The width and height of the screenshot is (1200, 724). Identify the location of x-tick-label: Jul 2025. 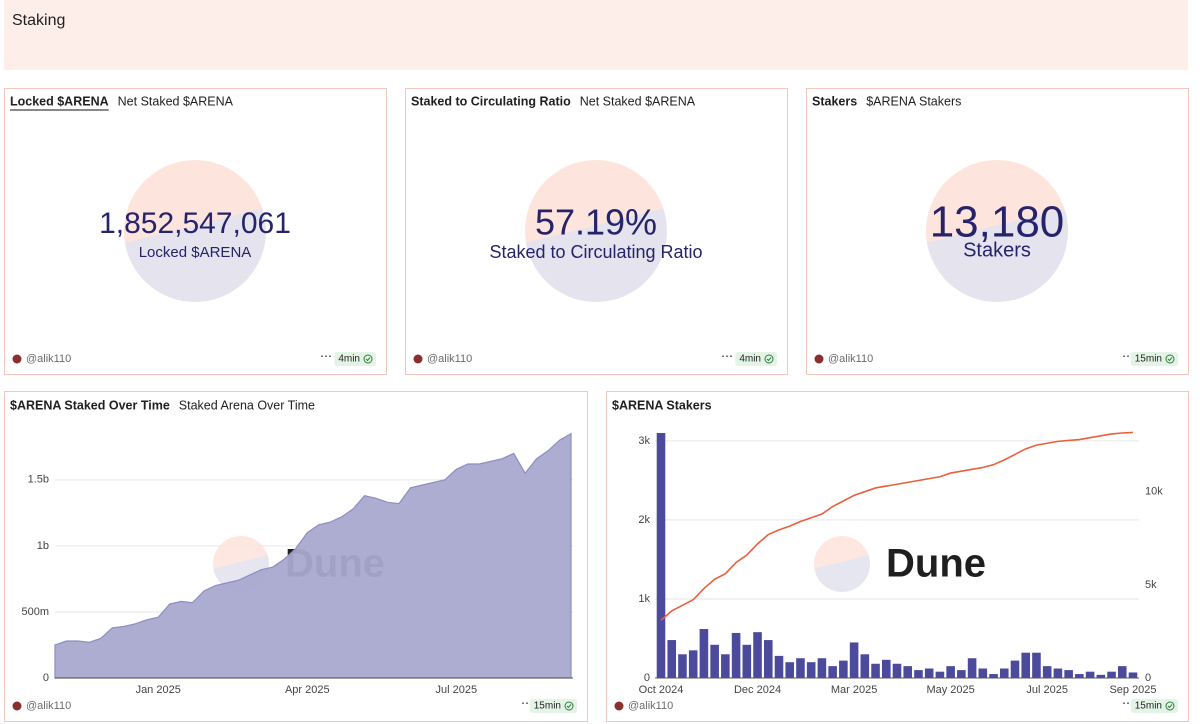
(1047, 690).